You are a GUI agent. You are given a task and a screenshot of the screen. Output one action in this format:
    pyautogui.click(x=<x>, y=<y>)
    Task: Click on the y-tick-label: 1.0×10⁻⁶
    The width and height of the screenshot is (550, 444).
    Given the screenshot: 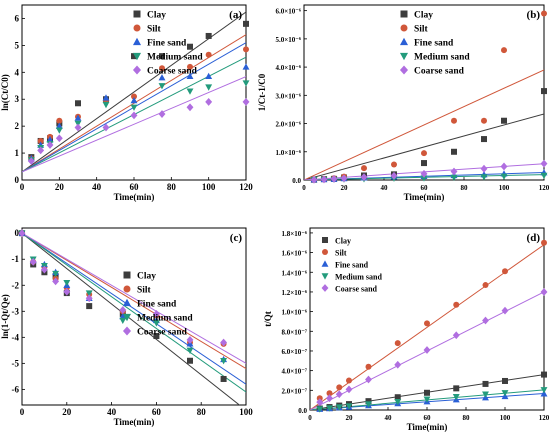 What is the action you would take?
    pyautogui.click(x=288, y=153)
    